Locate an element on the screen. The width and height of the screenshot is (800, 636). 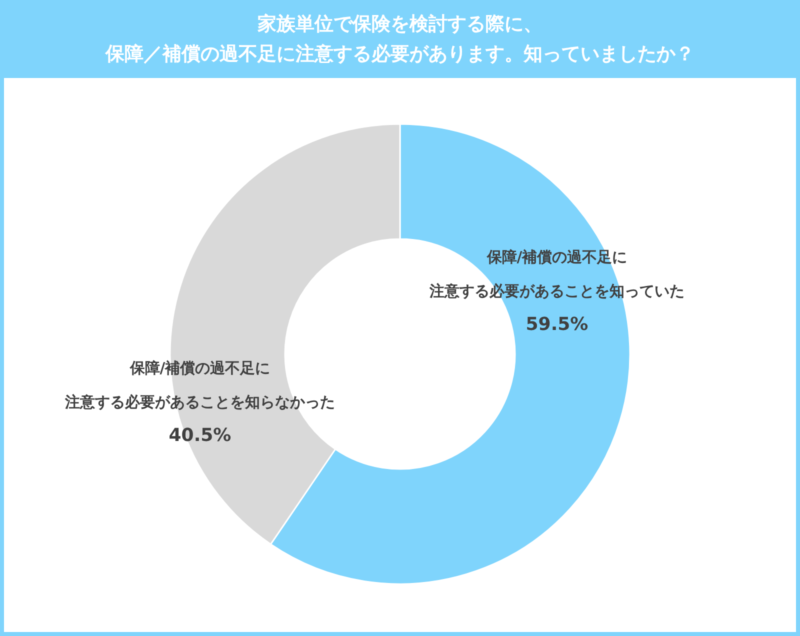
slice-label: 保障/補償の過不足に注意する必要があることを知らなかった is located at coordinates (199, 385).